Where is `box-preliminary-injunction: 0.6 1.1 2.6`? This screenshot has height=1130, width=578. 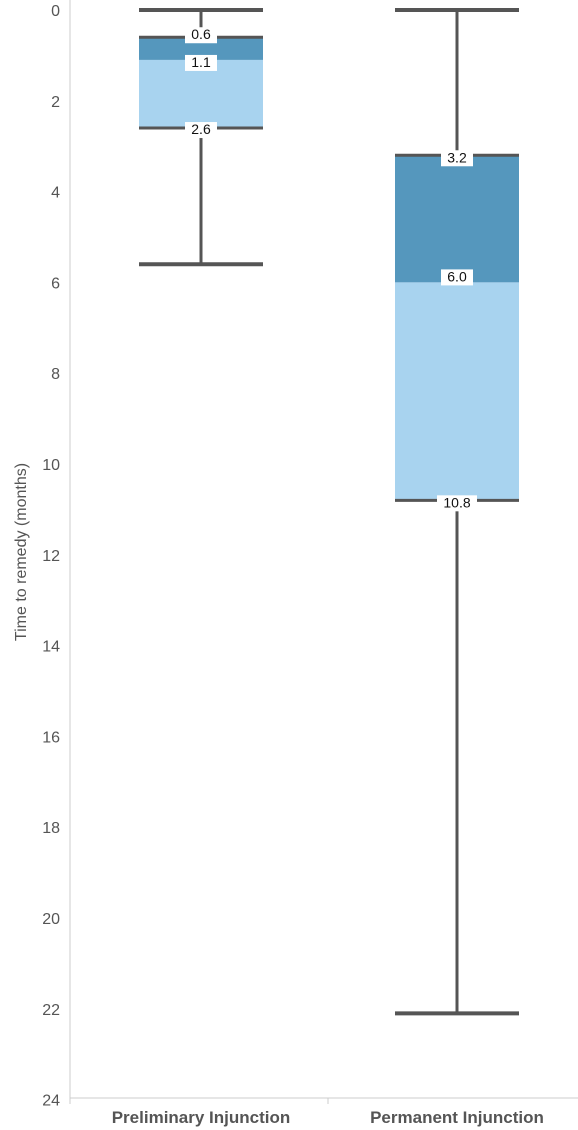
box-preliminary-injunction: 0.6 1.1 2.6 is located at coordinates (201, 137).